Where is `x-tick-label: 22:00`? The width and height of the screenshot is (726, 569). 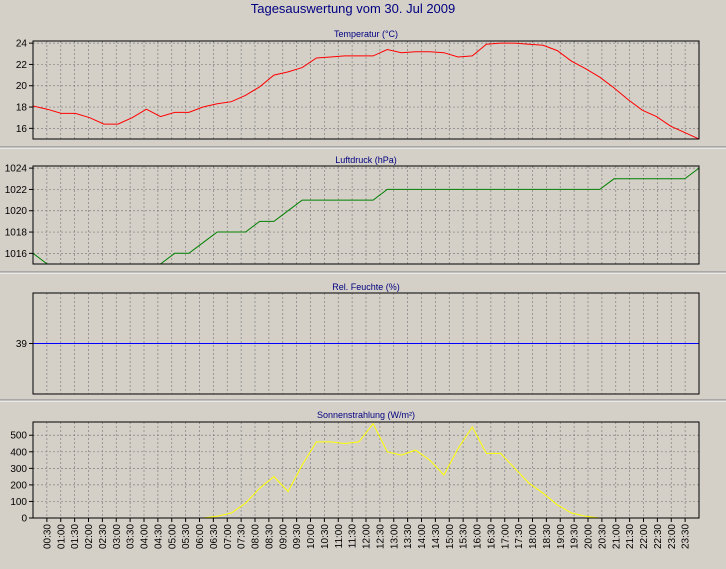
x-tick-label: 22:00 is located at coordinates (644, 536).